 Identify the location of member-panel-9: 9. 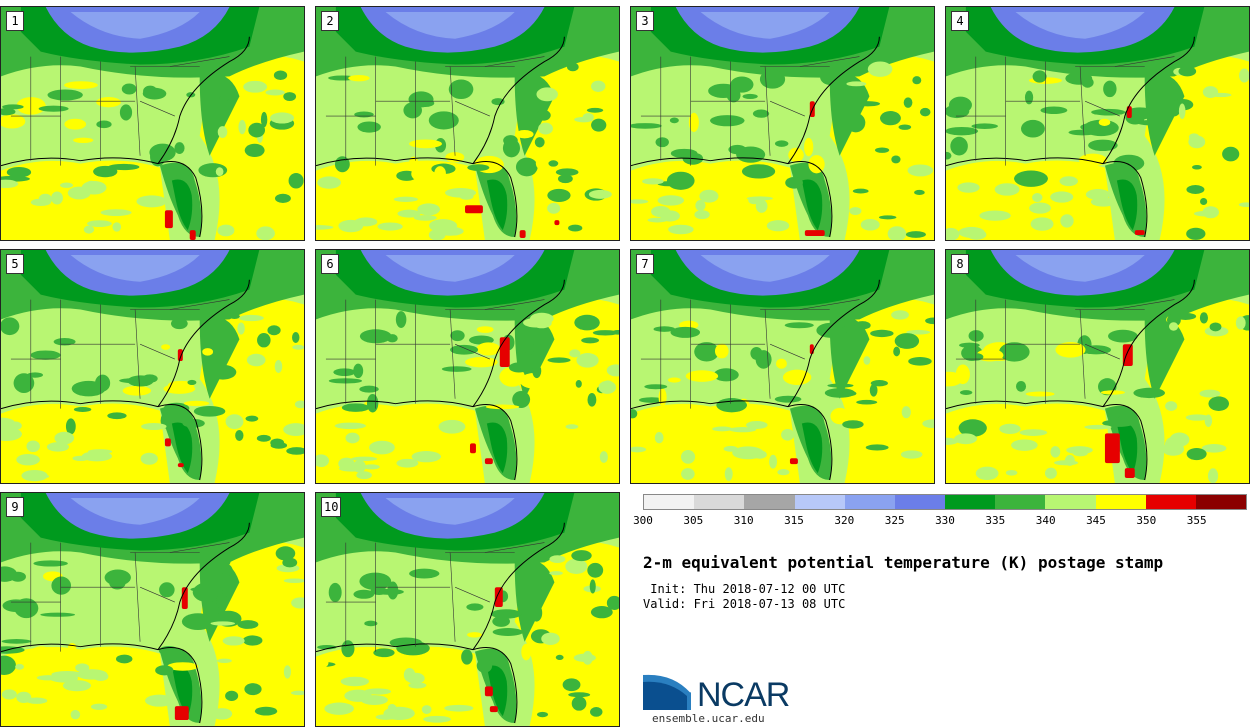
(152, 609).